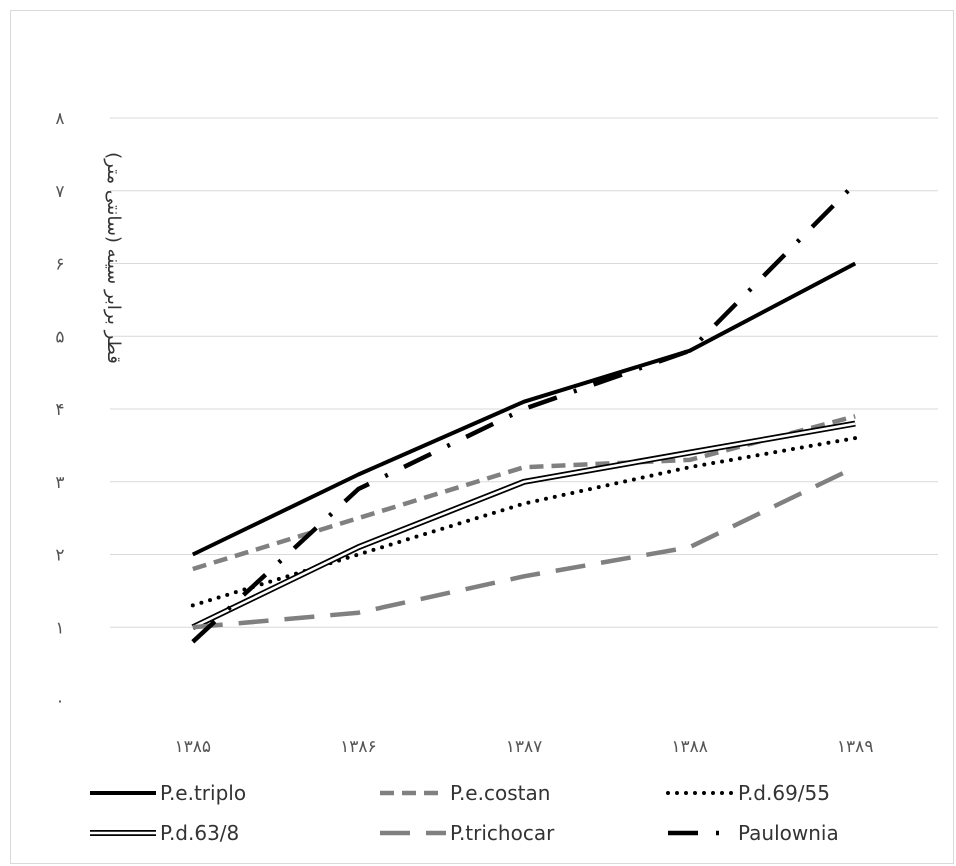 The width and height of the screenshot is (956, 866). Describe the element at coordinates (193, 747) in the screenshot. I see `x-tick-label: ۱۳۸۵` at that location.